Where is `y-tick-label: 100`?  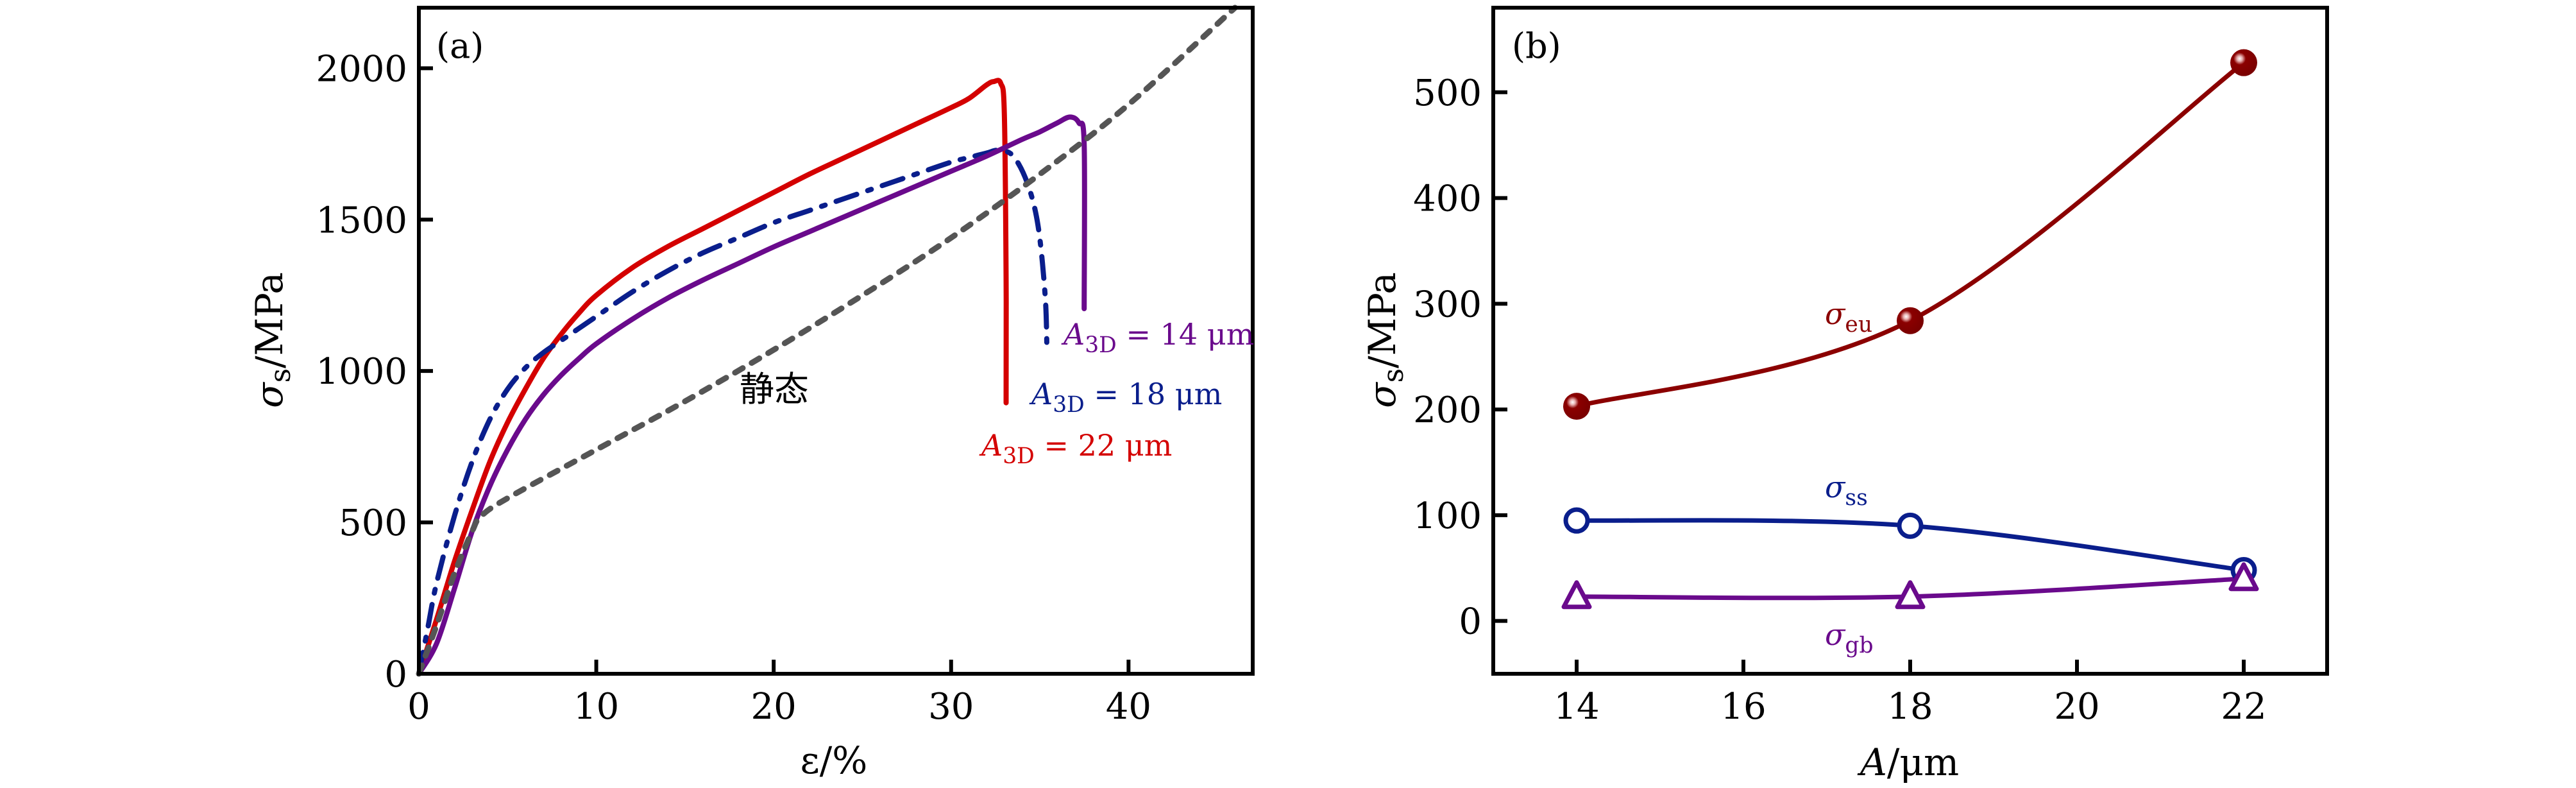
y-tick-label: 100 is located at coordinates (1447, 516).